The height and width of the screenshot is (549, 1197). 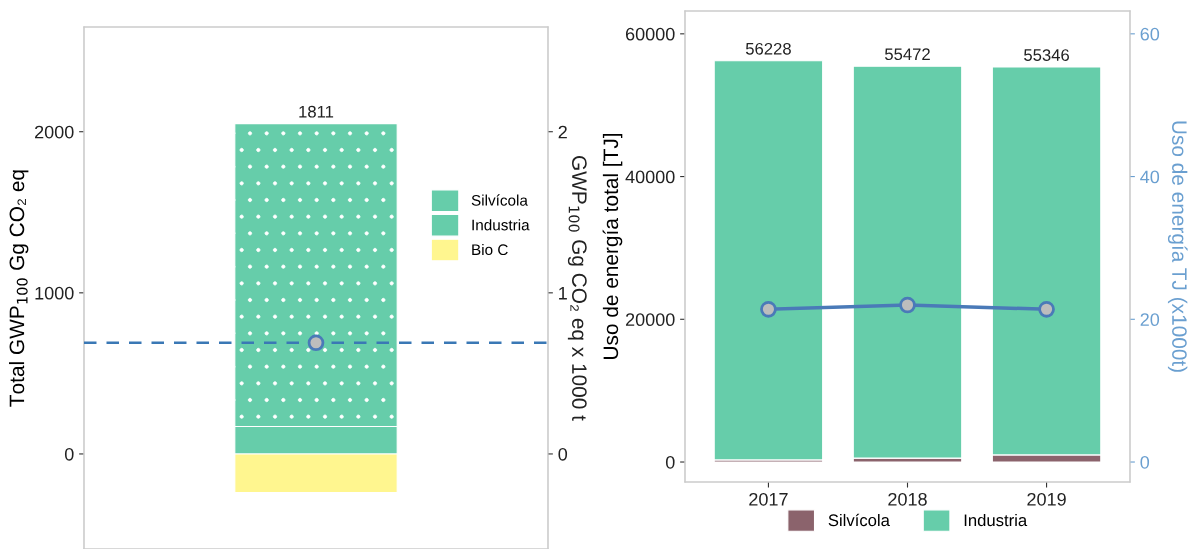 I want to click on y-tick-label: 40000, so click(x=650, y=177).